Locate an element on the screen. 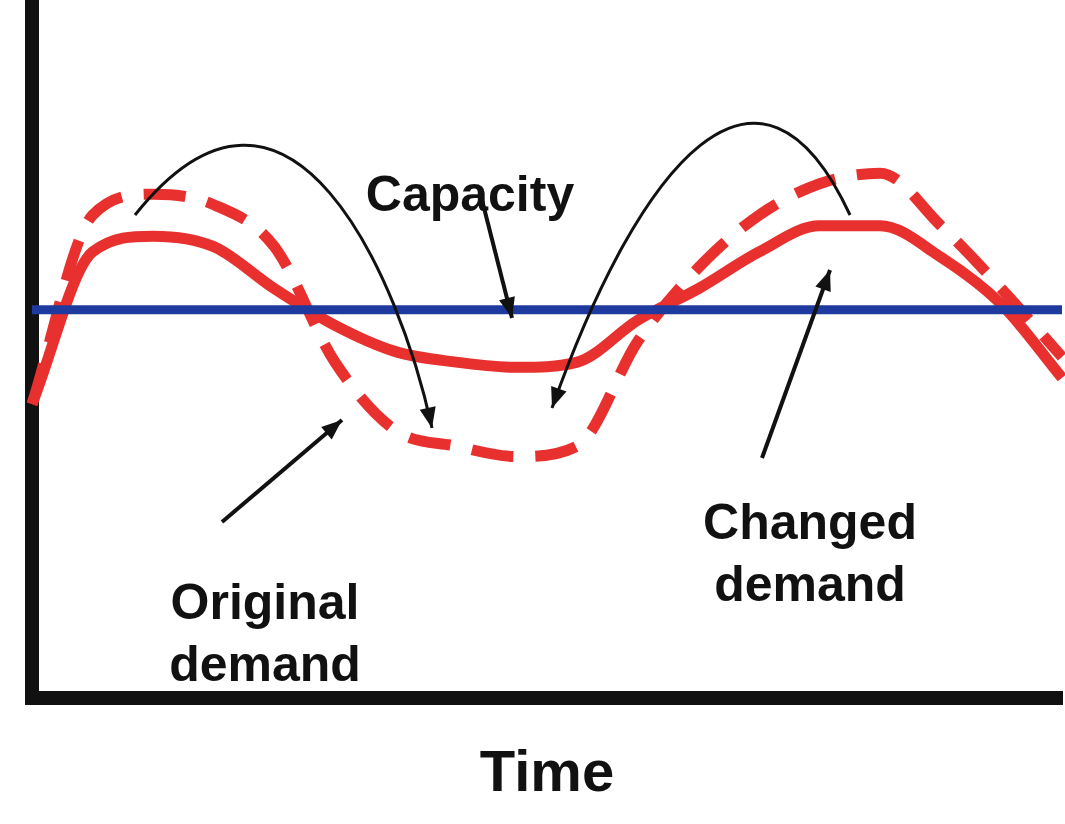  text: Original demand is located at coordinates (265, 632).